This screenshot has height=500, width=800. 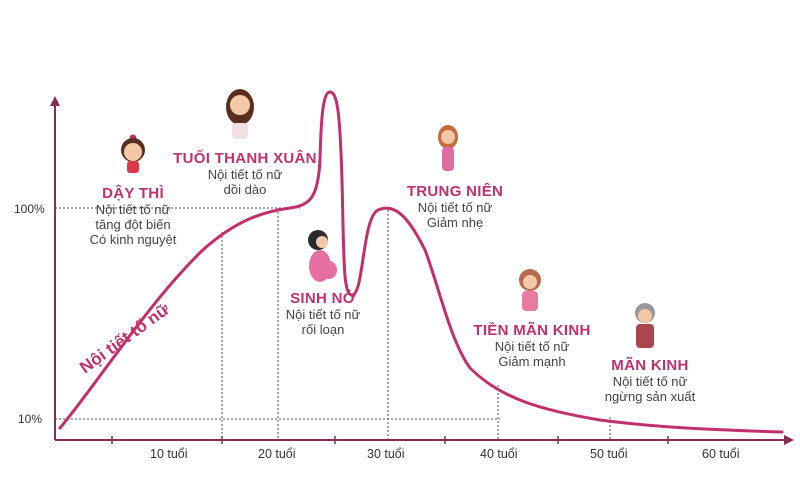 What do you see at coordinates (650, 365) in the screenshot?
I see `stage-title: MÃN KINH` at bounding box center [650, 365].